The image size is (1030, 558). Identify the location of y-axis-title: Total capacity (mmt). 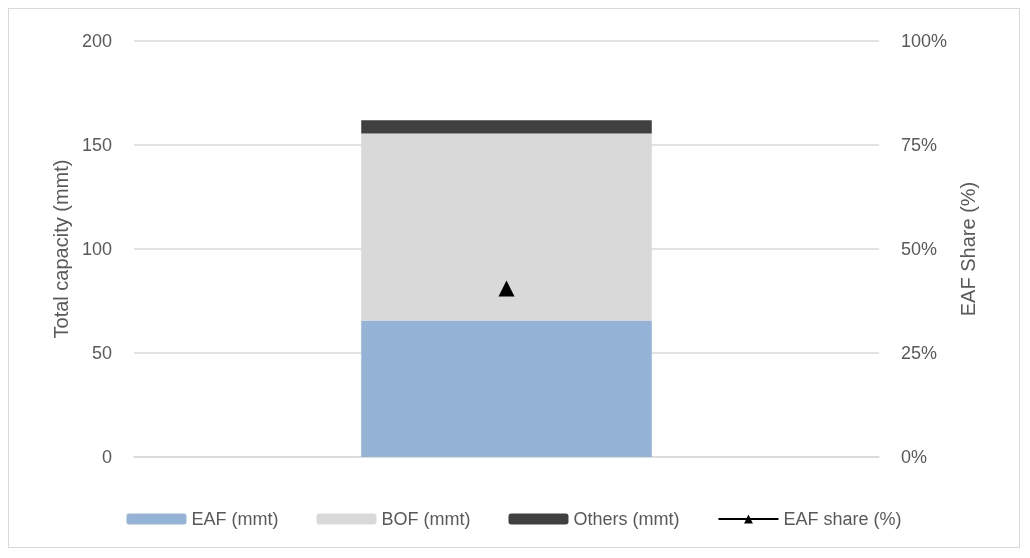
(61, 249).